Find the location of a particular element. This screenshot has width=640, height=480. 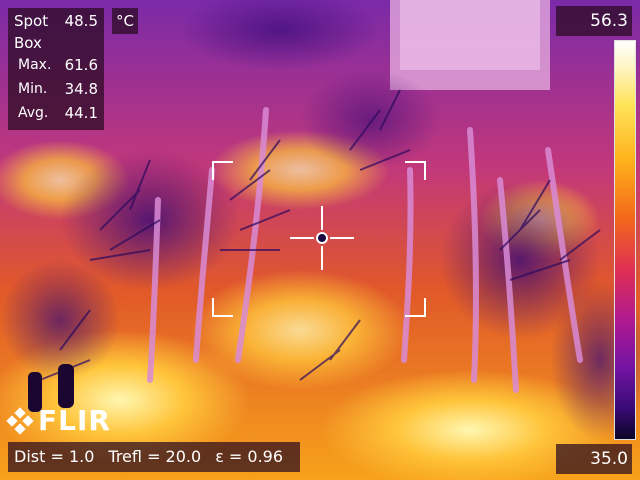

distance-param: Dist = 1.0 is located at coordinates (54, 456).